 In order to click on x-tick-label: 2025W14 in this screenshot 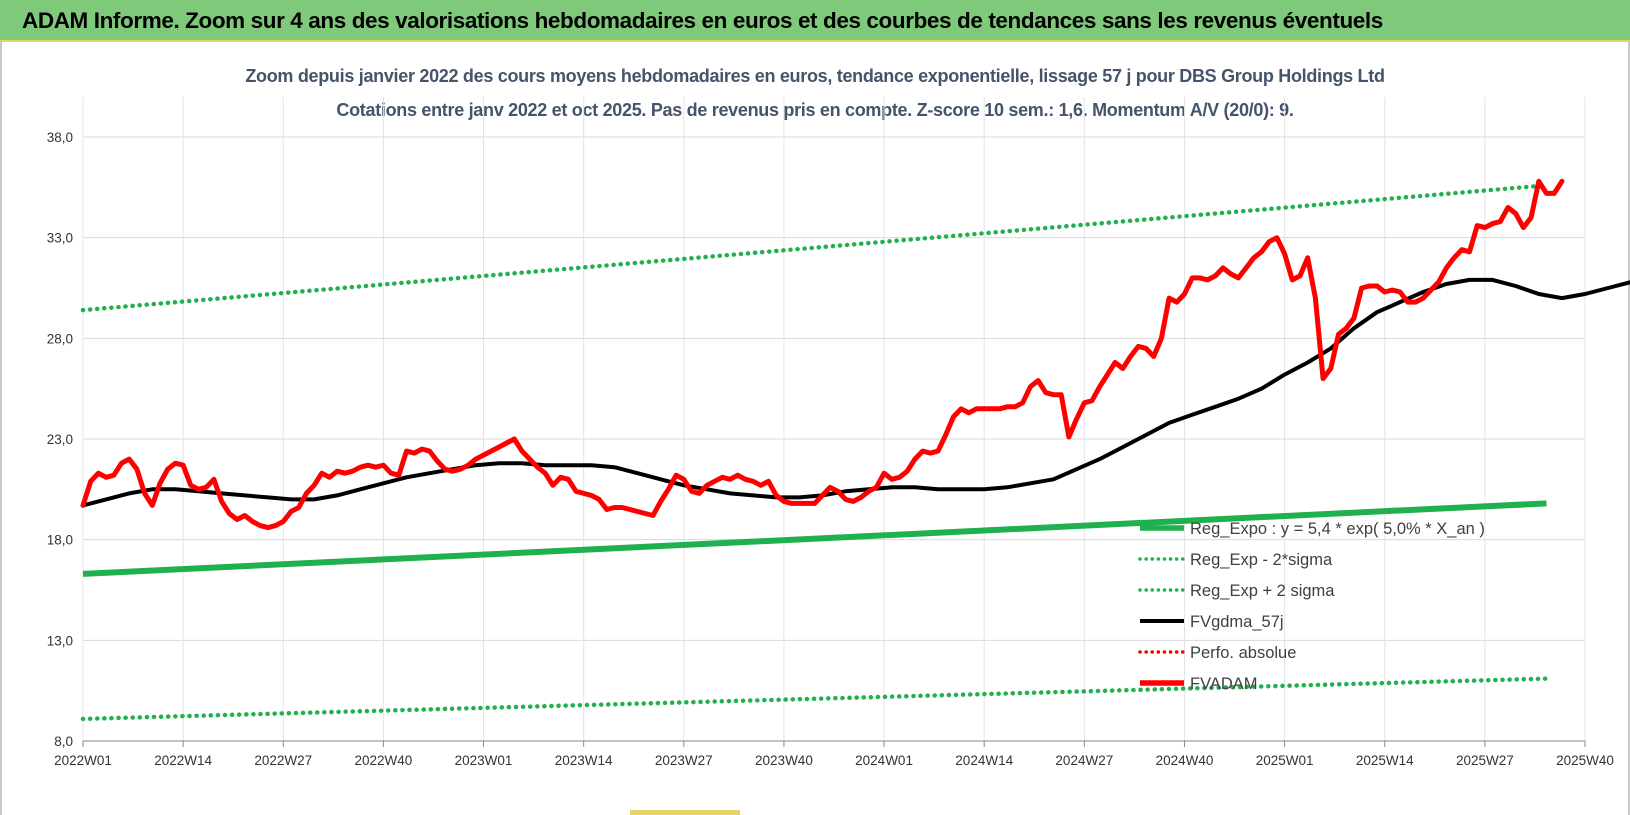, I will do `click(1385, 760)`.